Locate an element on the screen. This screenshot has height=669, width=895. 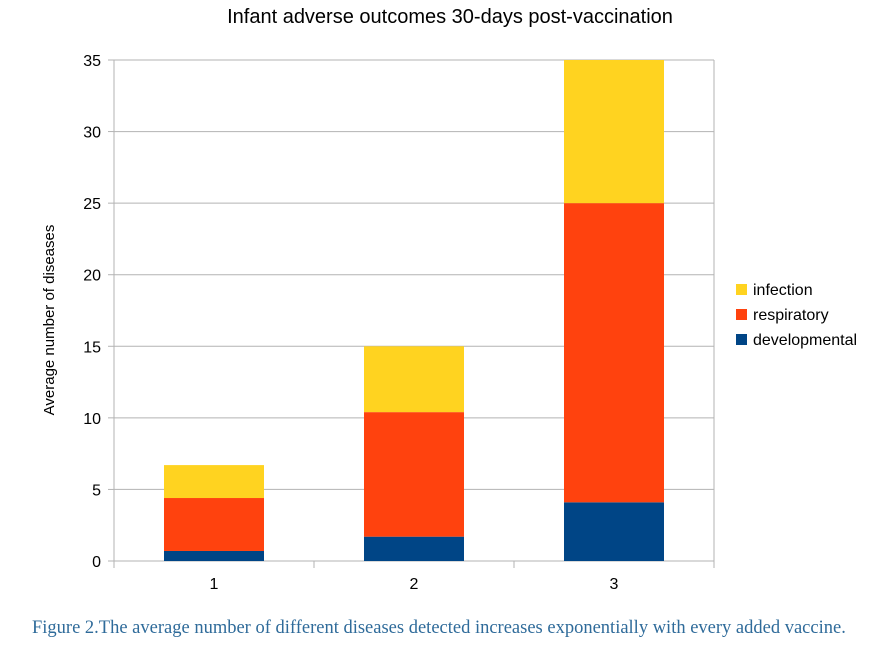
legend-item-infection: infection is located at coordinates (774, 290).